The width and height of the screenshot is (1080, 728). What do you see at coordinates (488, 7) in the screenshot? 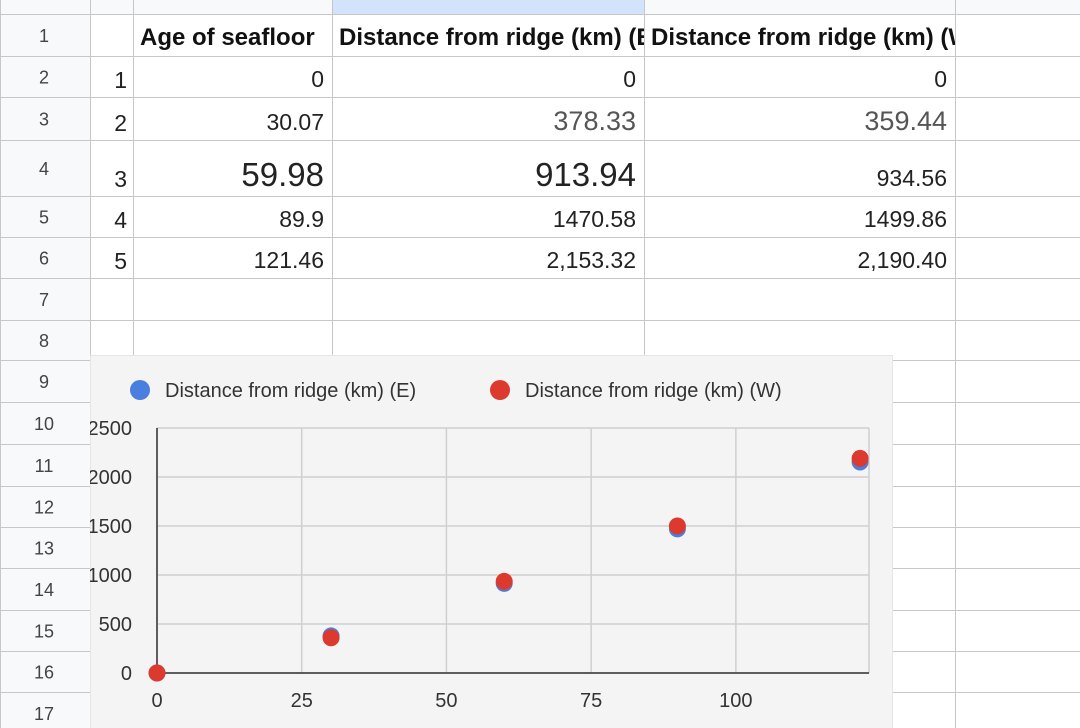
I see `column-header-selected` at bounding box center [488, 7].